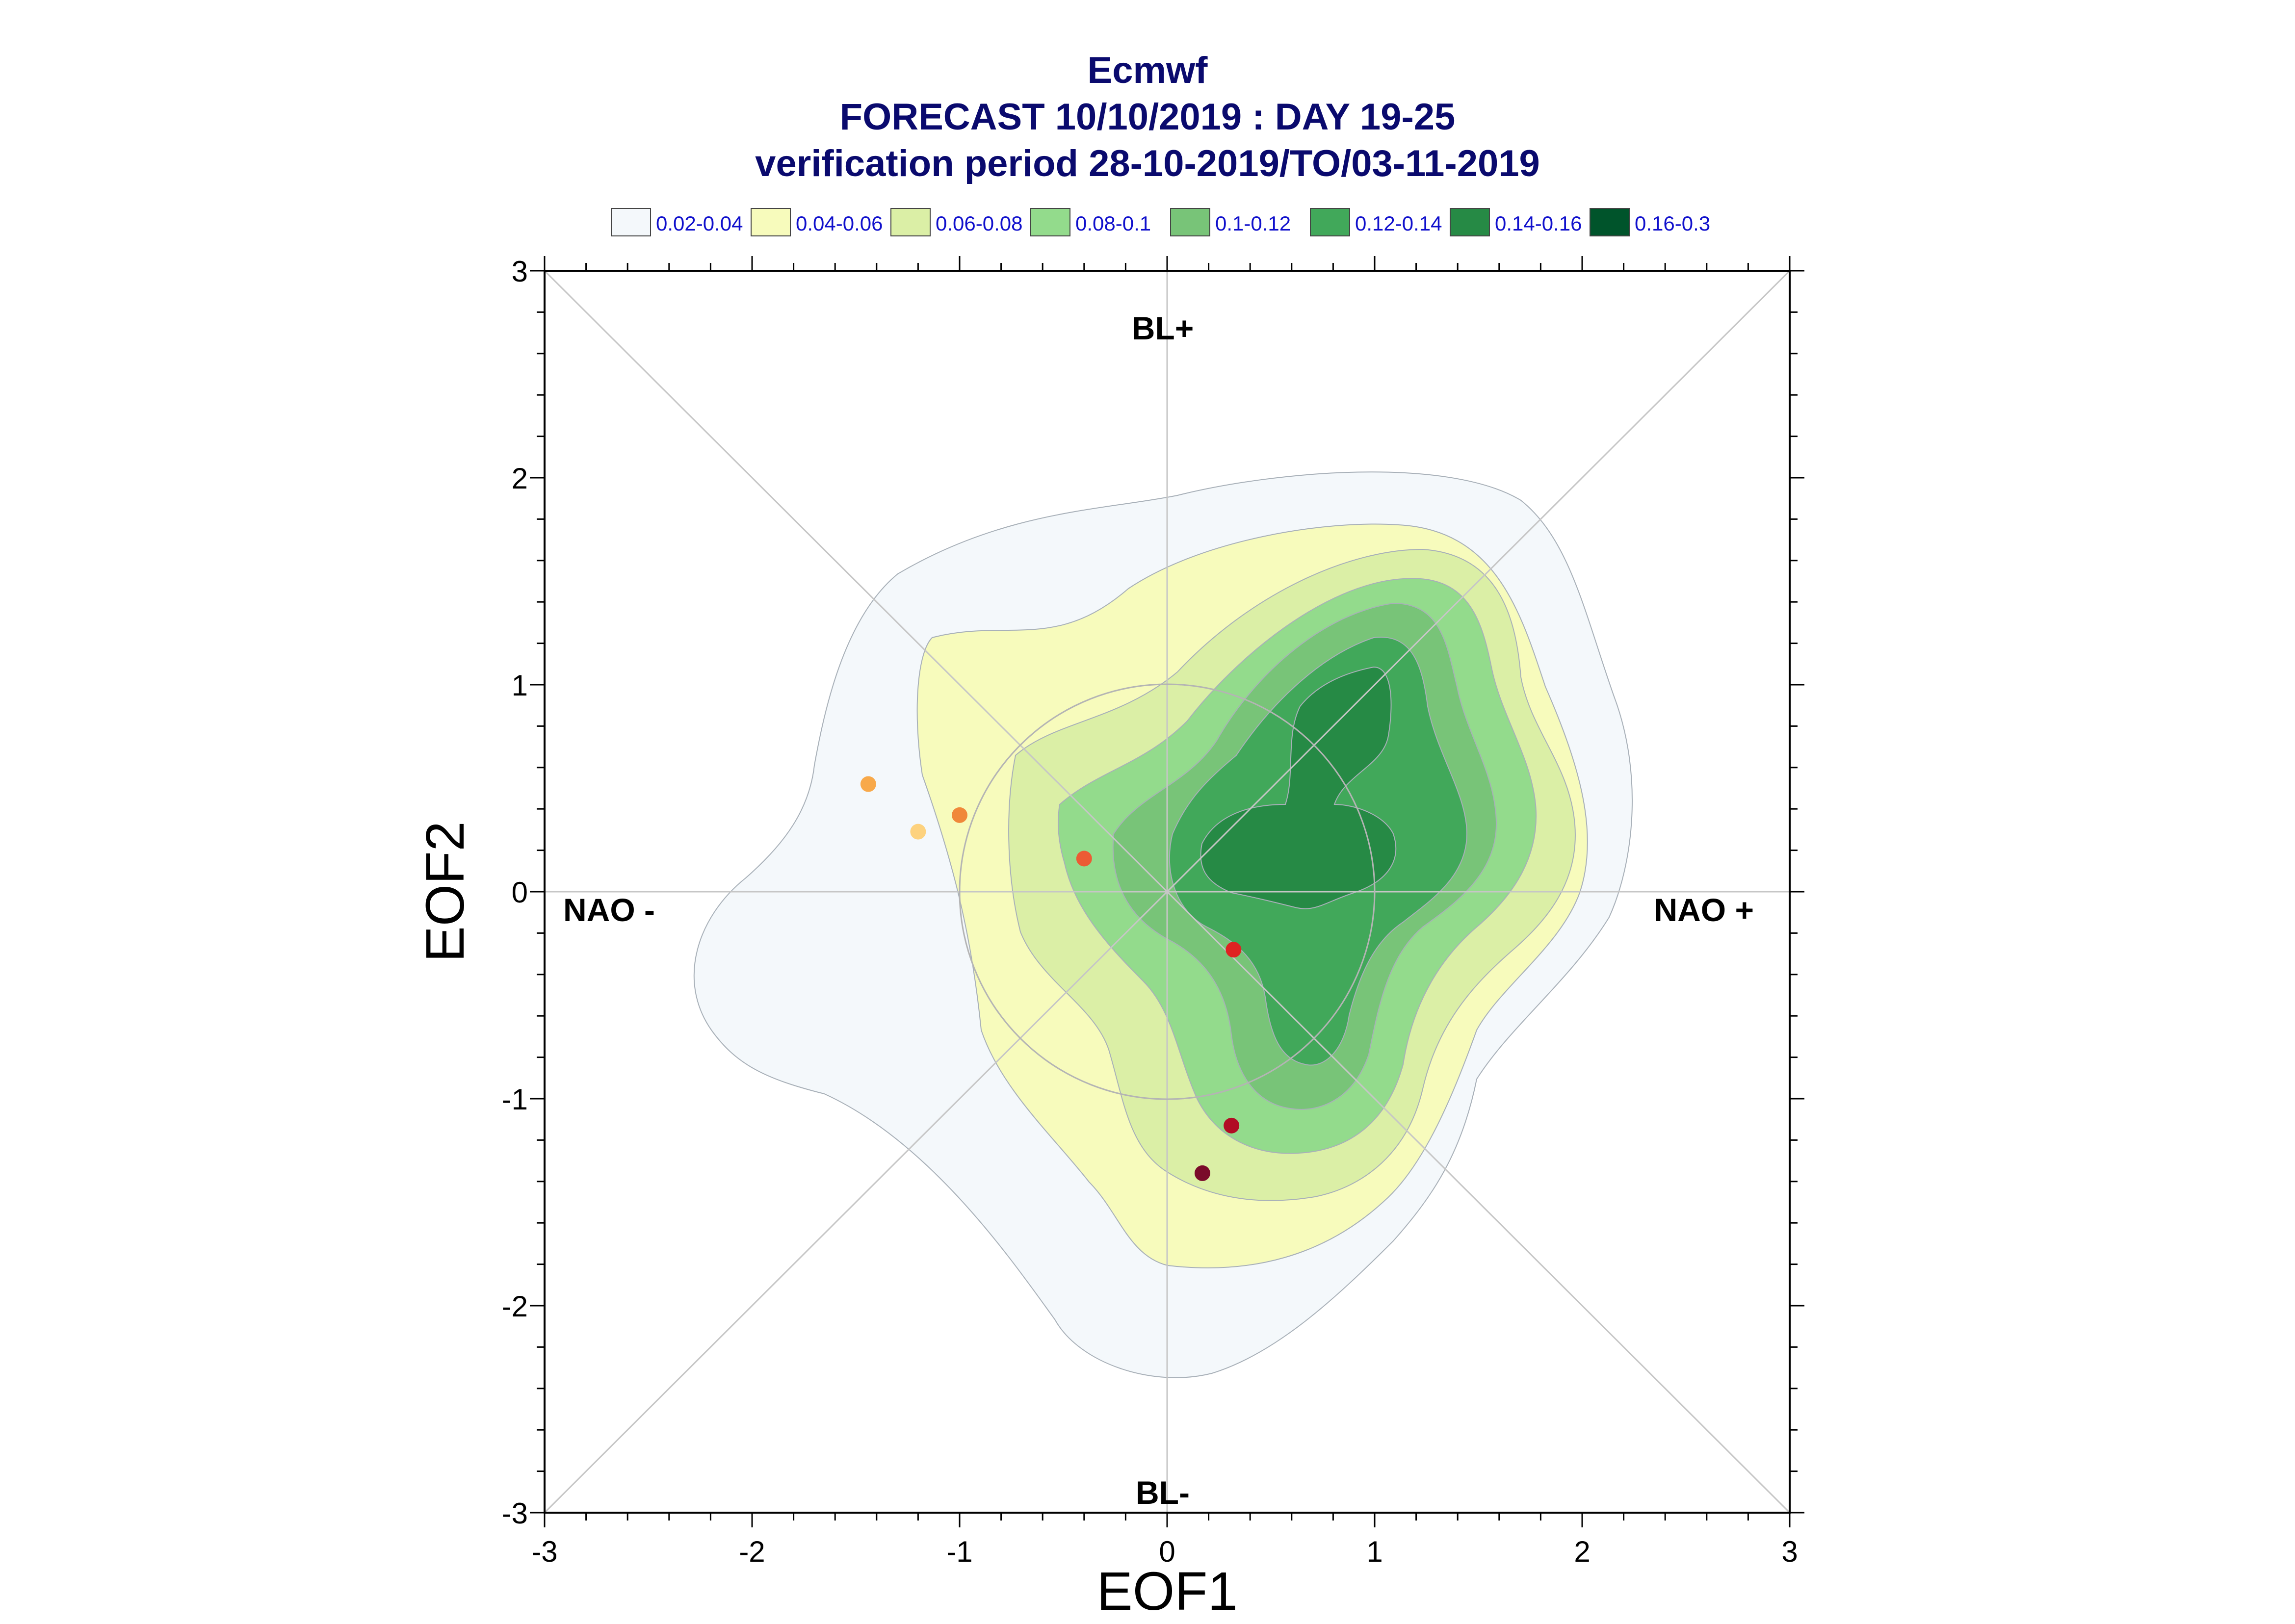  Describe the element at coordinates (1398, 223) in the screenshot. I see `legend-label: 0.12-0.14` at that location.